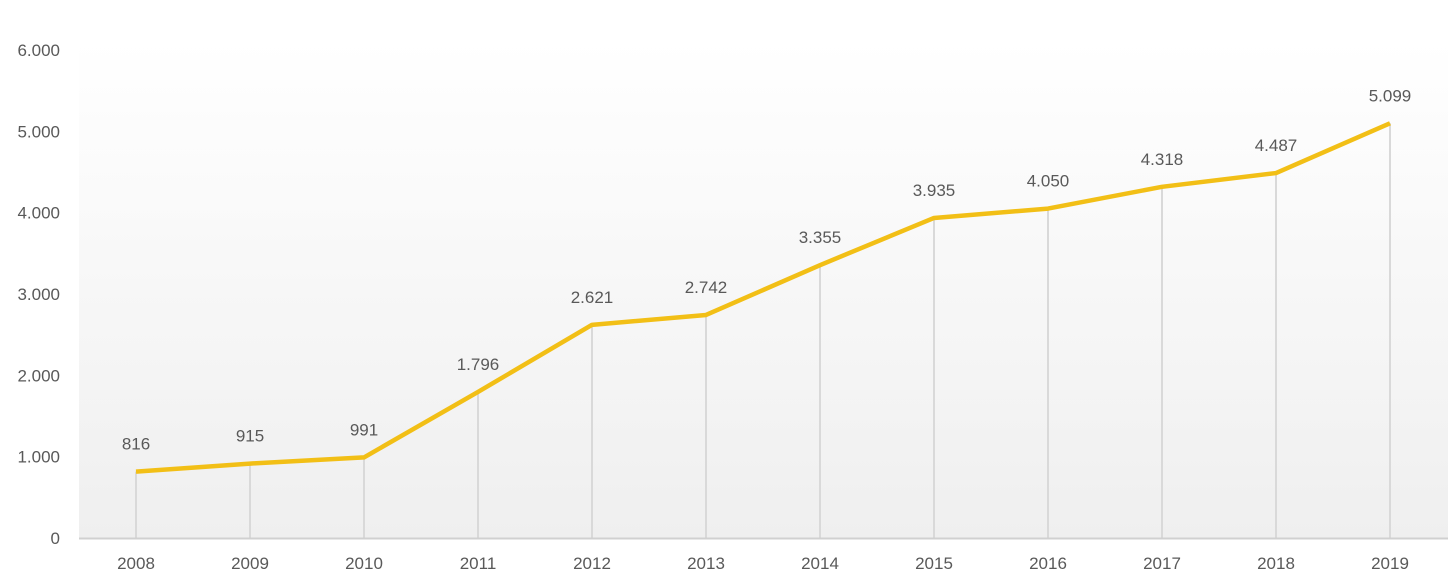 The height and width of the screenshot is (588, 1448). What do you see at coordinates (1390, 95) in the screenshot?
I see `data-label: 5.099` at bounding box center [1390, 95].